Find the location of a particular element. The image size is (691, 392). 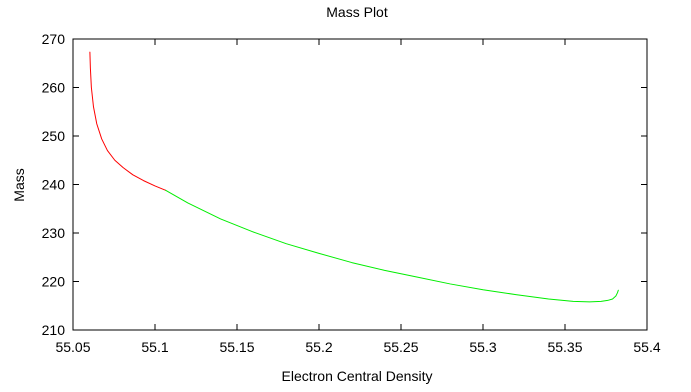

y-tick-label: 220 is located at coordinates (54, 282).